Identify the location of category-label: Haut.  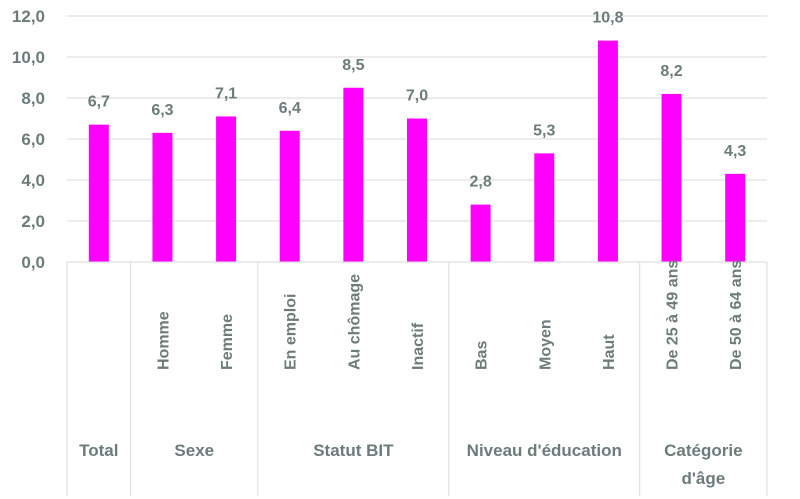
(609, 352).